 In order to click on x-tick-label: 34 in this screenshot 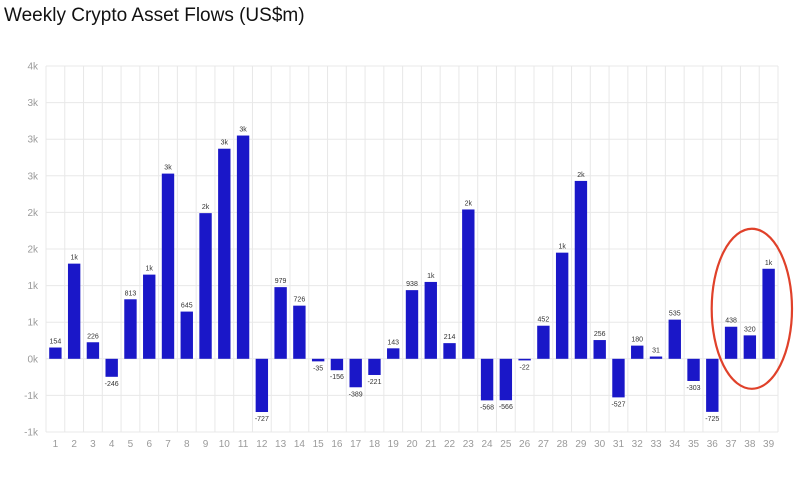, I will do `click(675, 444)`.